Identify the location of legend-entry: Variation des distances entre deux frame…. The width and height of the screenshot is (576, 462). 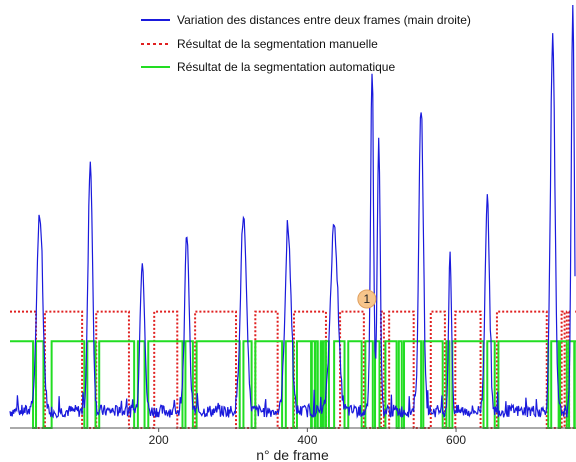
(324, 20).